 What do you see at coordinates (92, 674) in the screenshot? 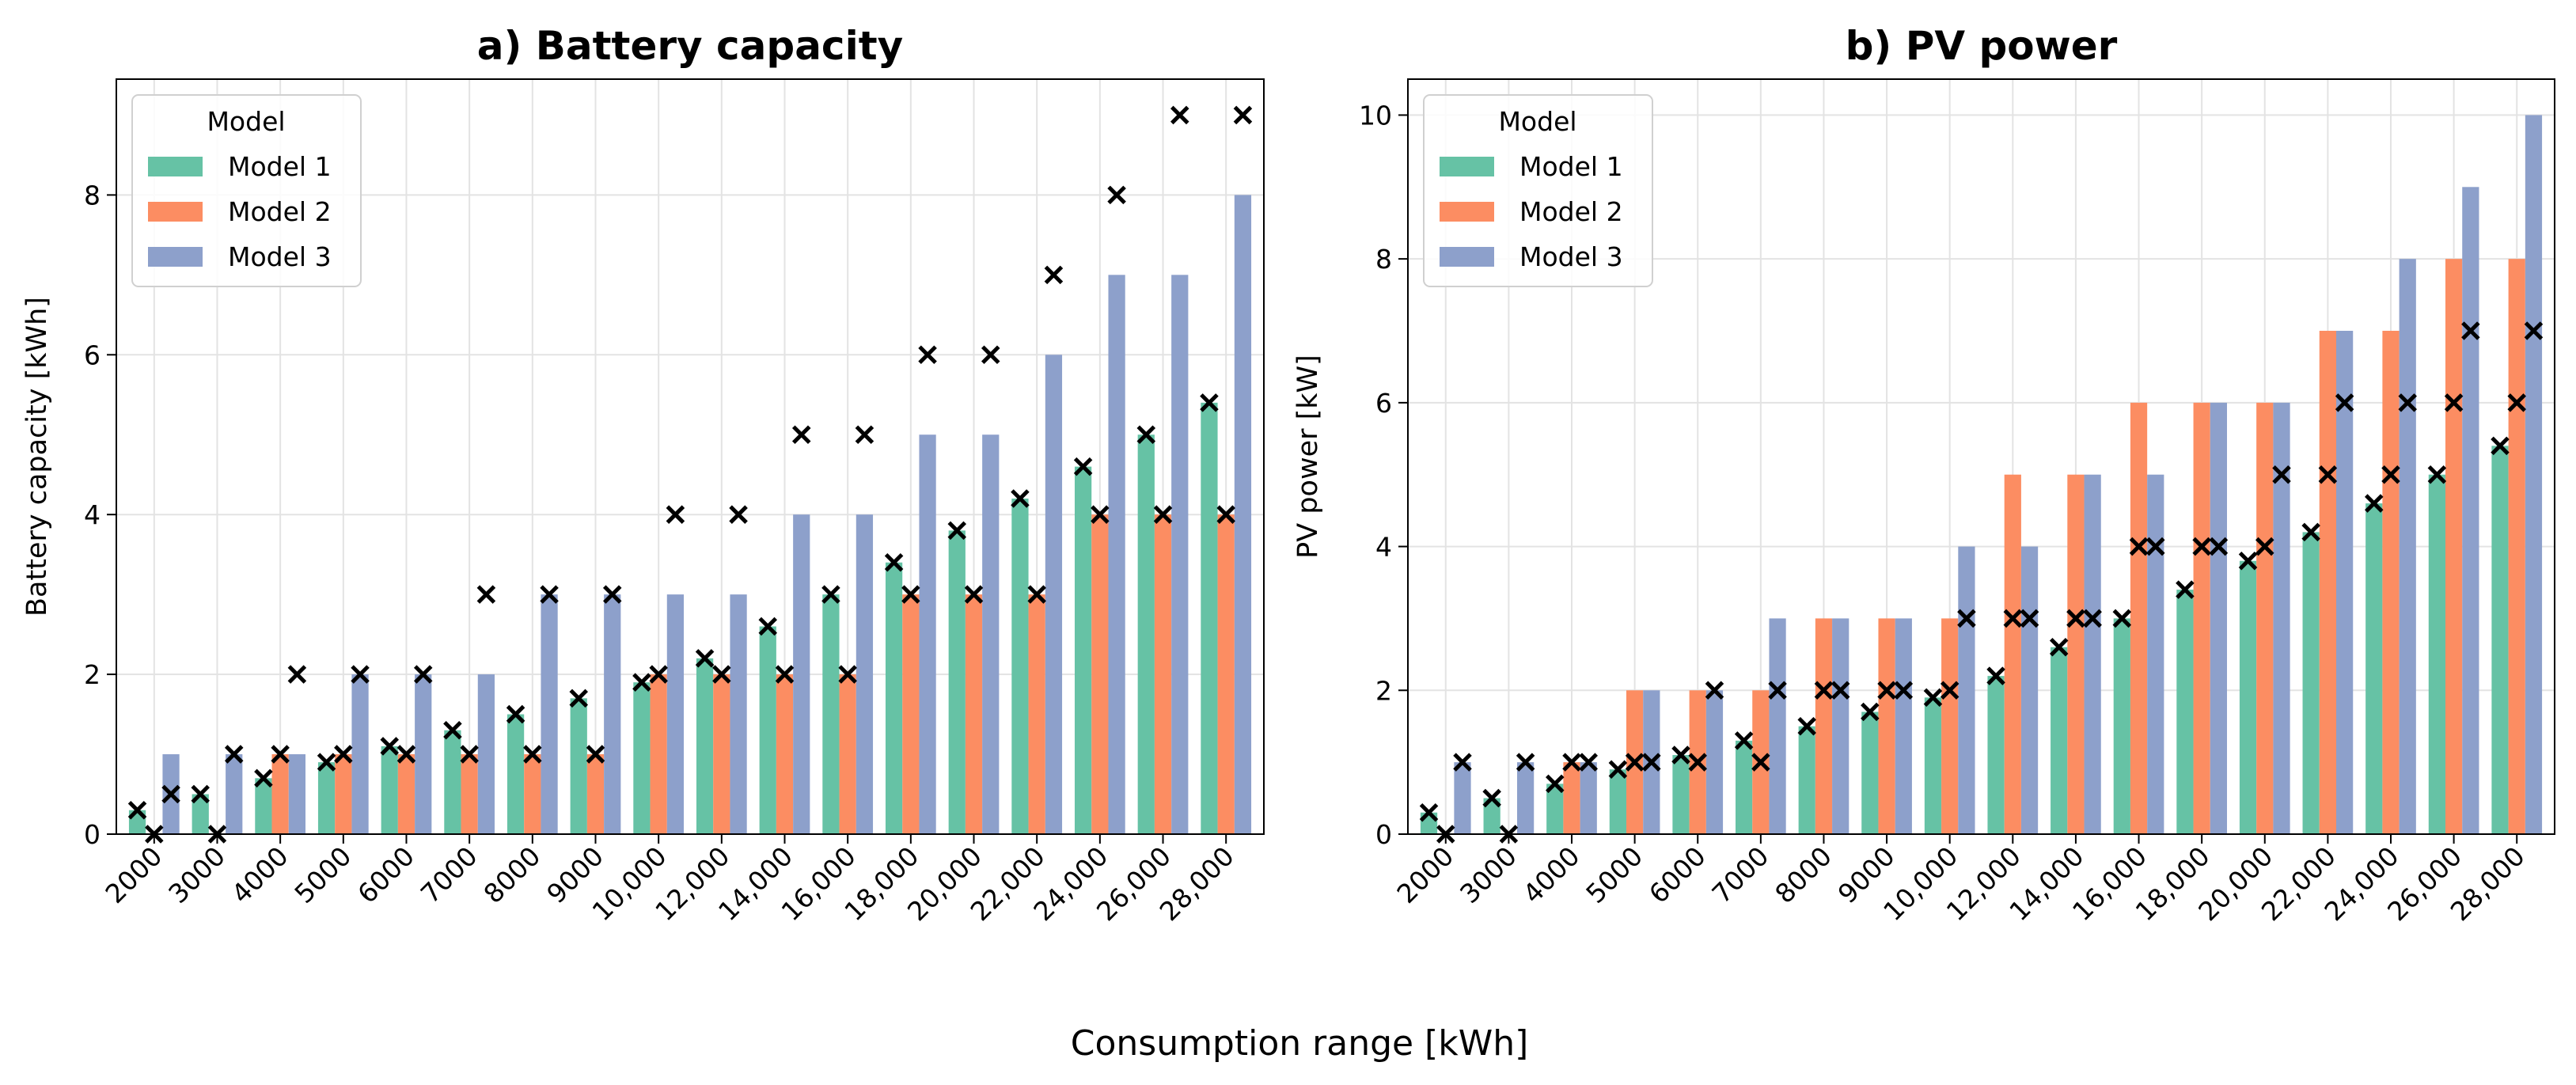
I see `y-tick-label: 2` at bounding box center [92, 674].